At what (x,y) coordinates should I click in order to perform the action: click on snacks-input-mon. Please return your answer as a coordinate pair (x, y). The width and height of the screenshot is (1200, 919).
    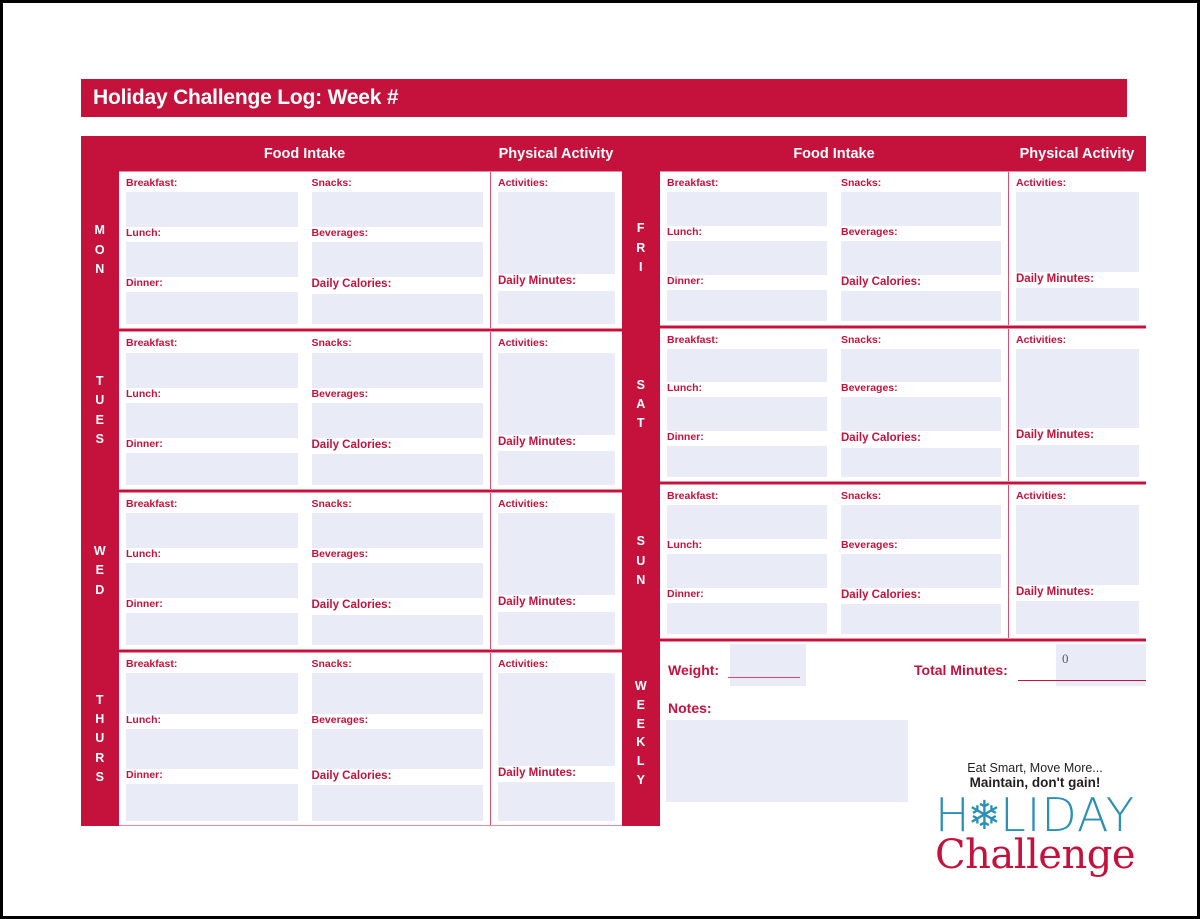
    Looking at the image, I should click on (397, 210).